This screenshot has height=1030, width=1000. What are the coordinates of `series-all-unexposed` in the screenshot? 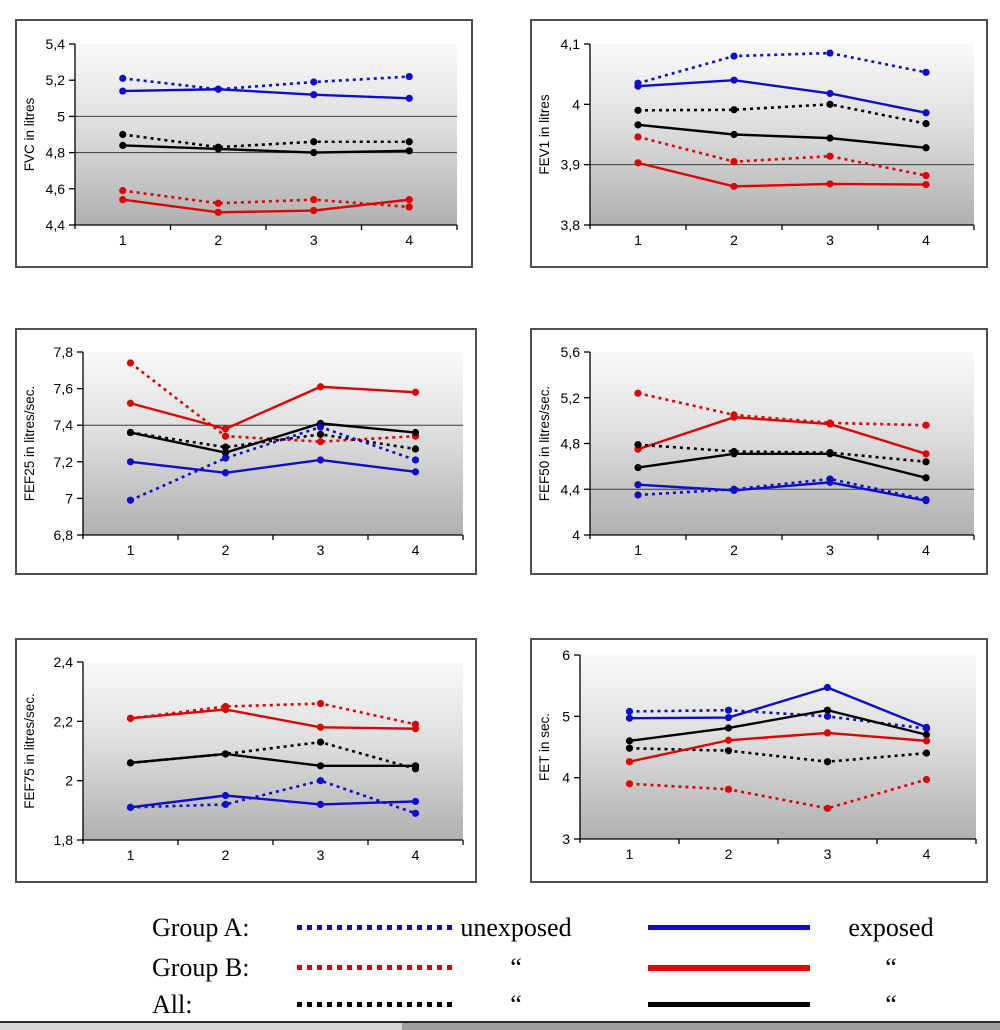 It's located at (778, 755).